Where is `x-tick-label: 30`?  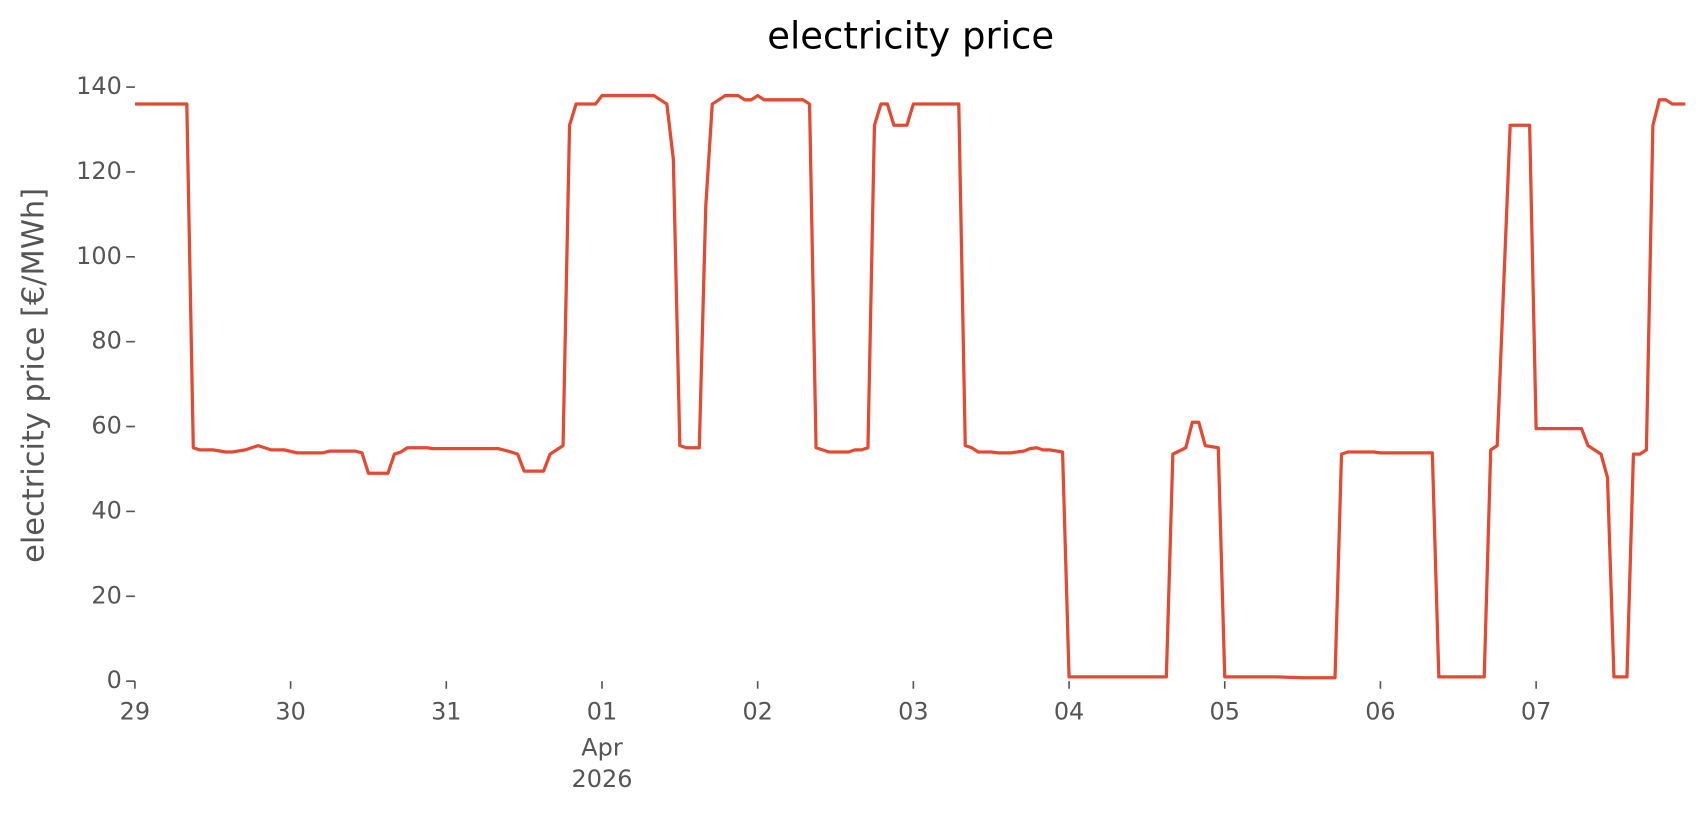 x-tick-label: 30 is located at coordinates (290, 712).